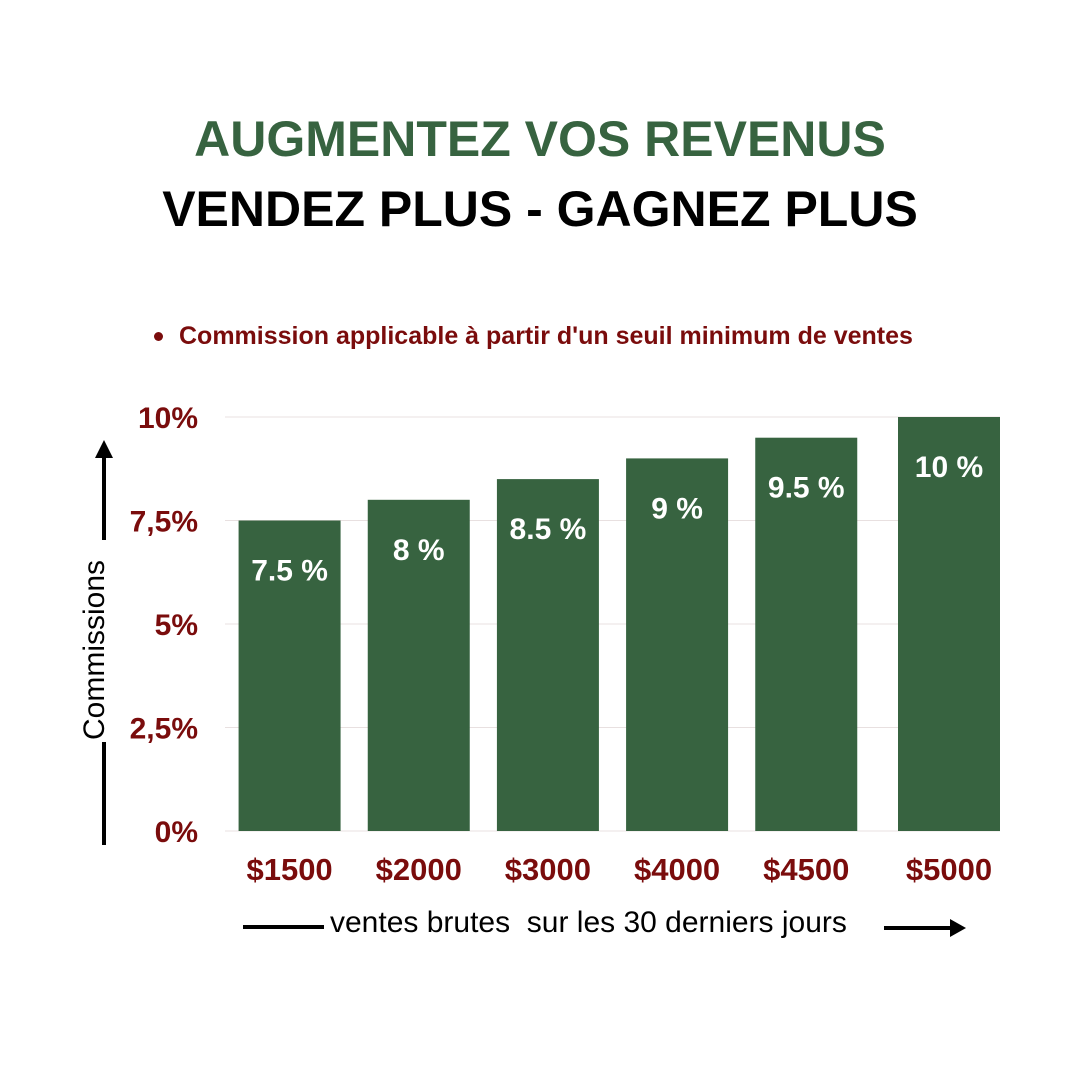 This screenshot has width=1080, height=1080. I want to click on y-axis-title: Commissions, so click(94, 649).